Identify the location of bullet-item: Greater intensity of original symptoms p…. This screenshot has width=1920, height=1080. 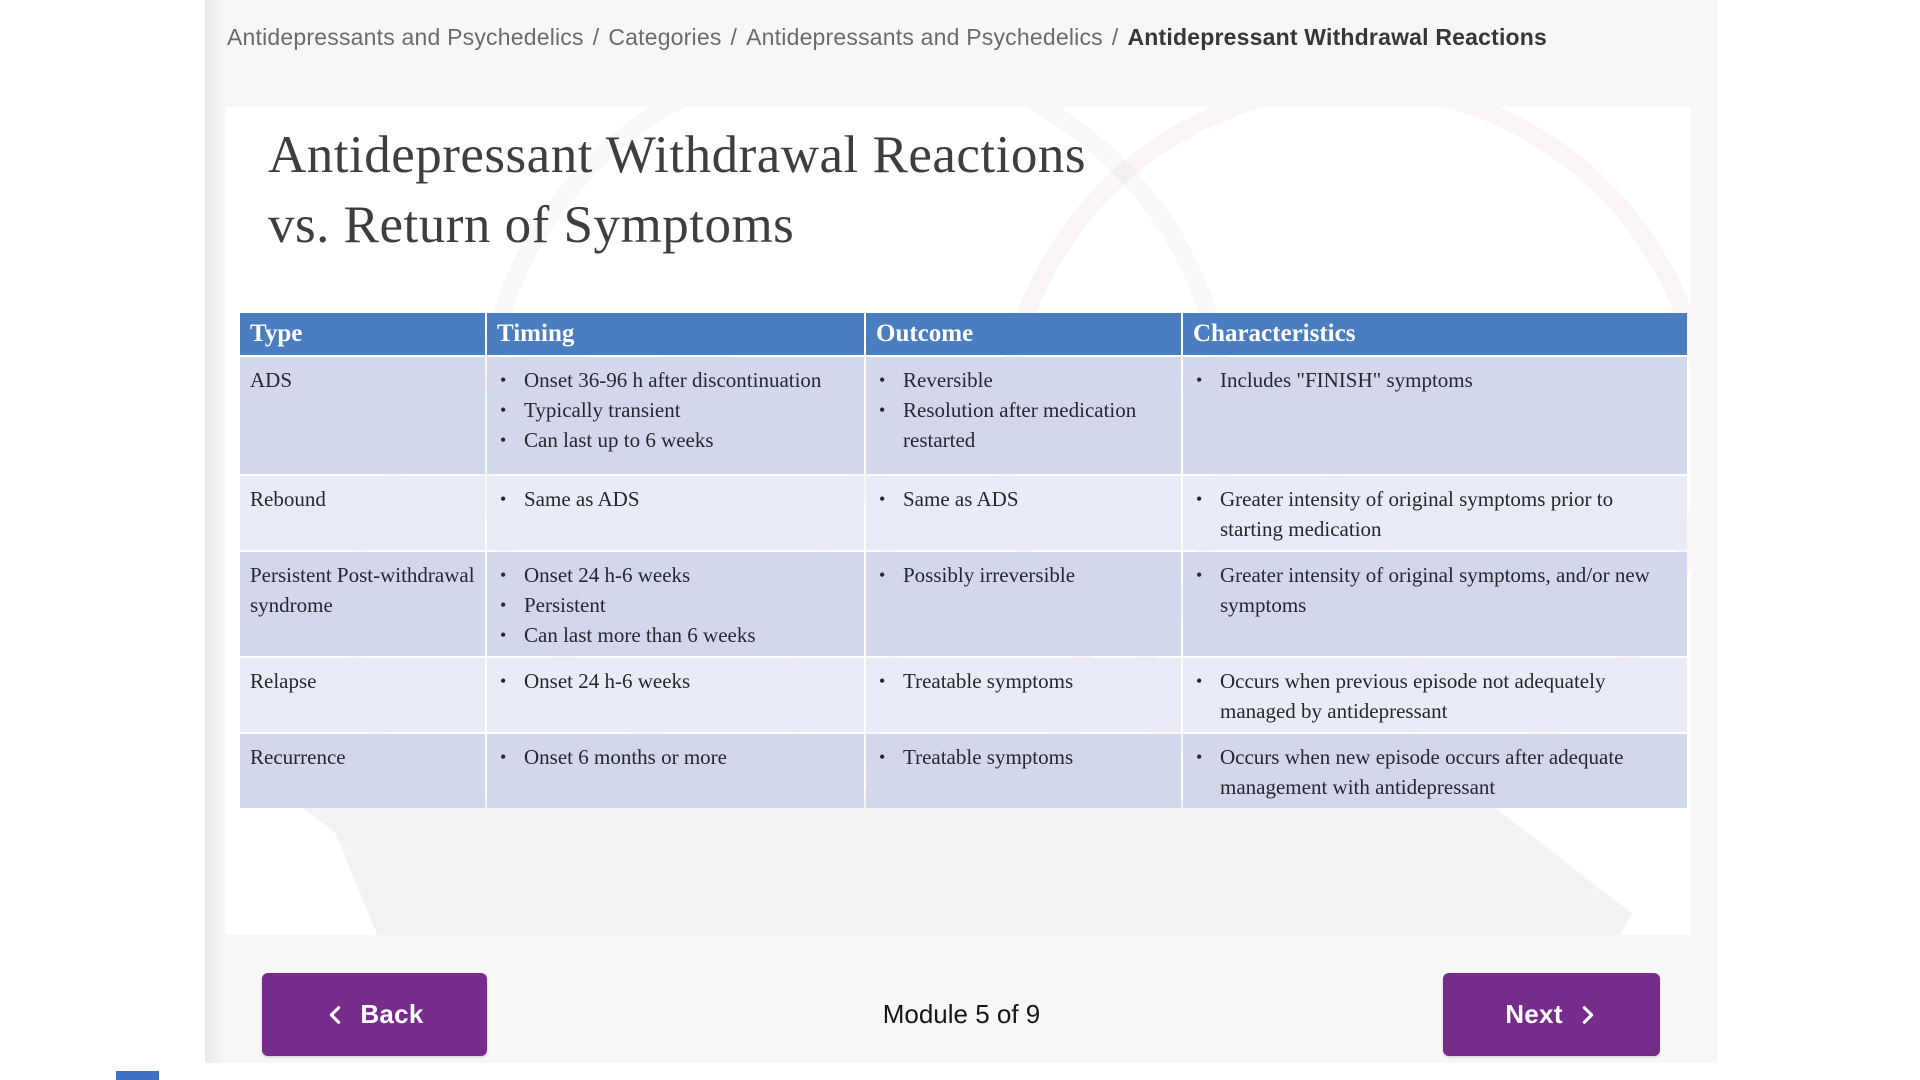
(1435, 514).